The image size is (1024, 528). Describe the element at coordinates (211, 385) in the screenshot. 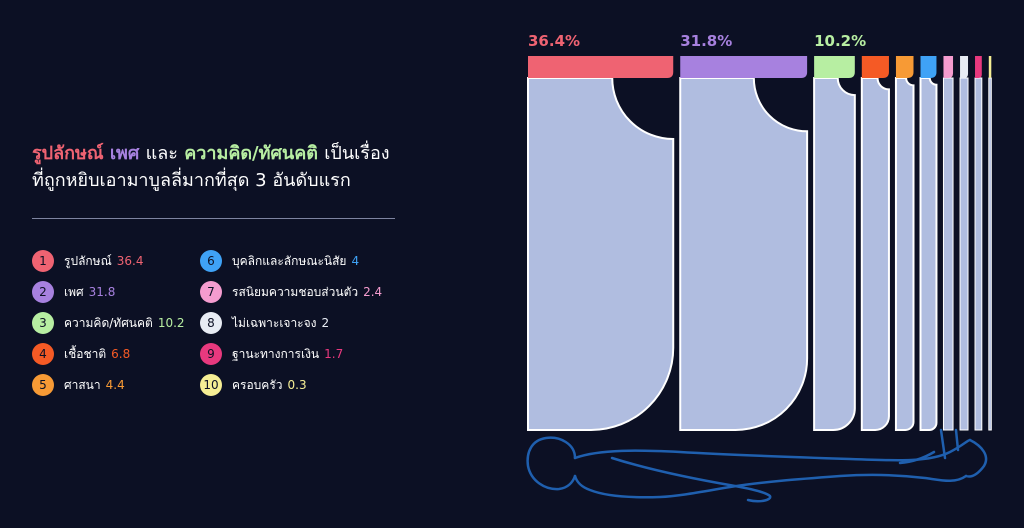

I see `legend-rank-badge: 10` at that location.